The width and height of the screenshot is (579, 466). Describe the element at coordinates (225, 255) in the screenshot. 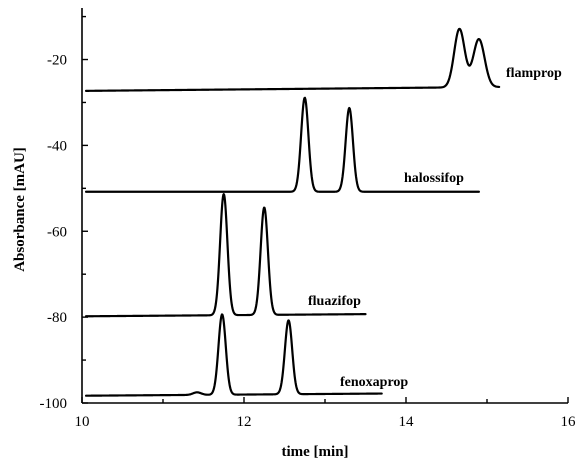

I see `trace-fluazifop` at that location.